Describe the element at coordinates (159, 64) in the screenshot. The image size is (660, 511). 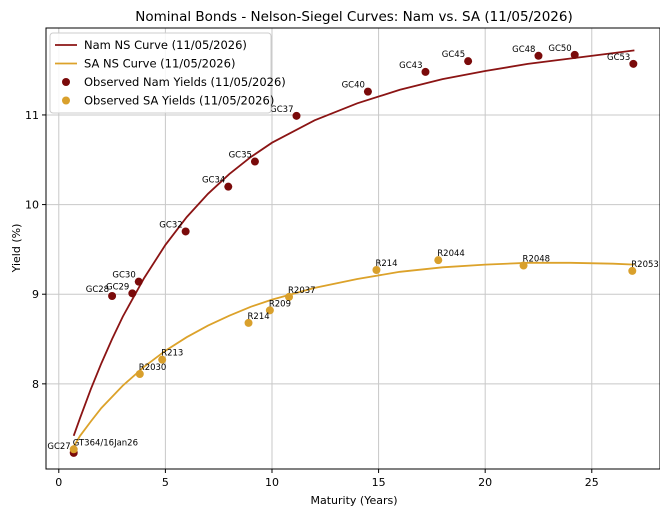
I see `legend-label: SA NS Curve (11/05/2026)` at that location.